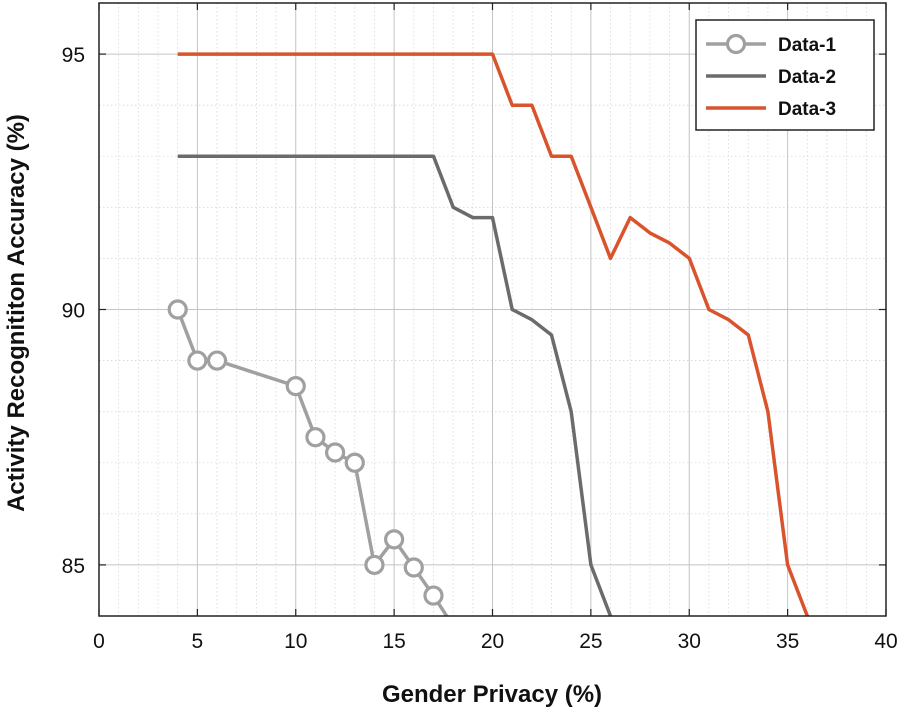 Image resolution: width=905 pixels, height=716 pixels. Describe the element at coordinates (16, 313) in the screenshot. I see `y-axis-title: Activity Recognititon Accuracy (%)` at that location.